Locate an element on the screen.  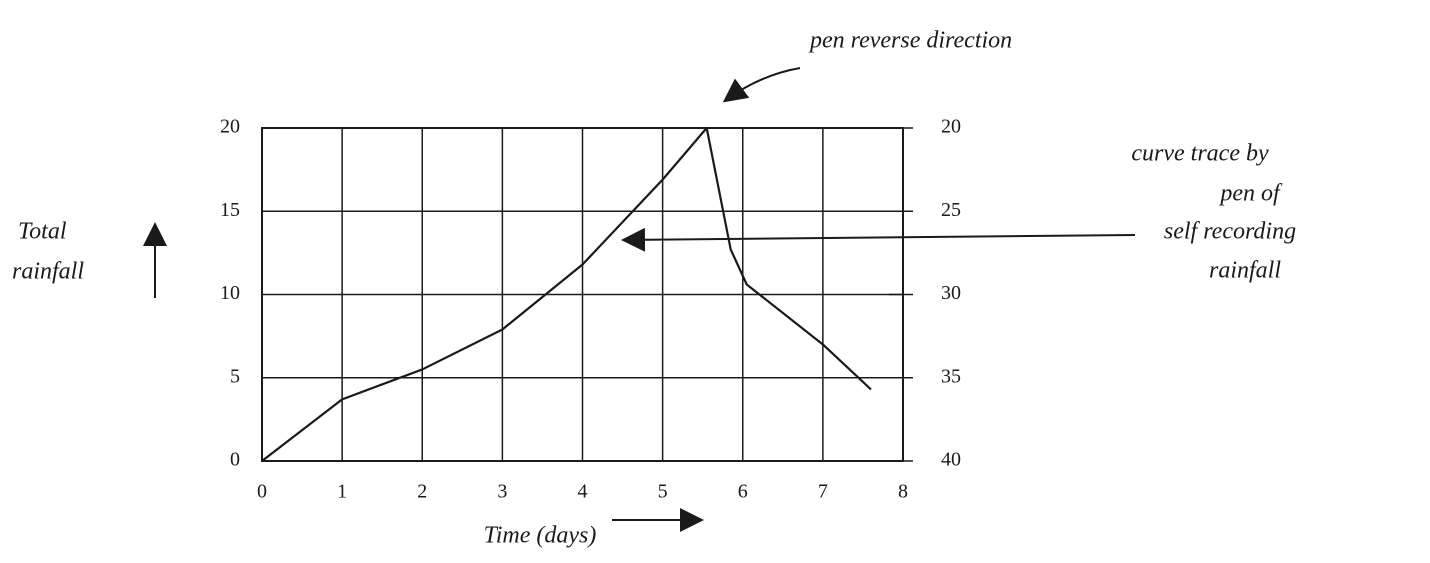
y2-tick-label: 35 is located at coordinates (951, 376).